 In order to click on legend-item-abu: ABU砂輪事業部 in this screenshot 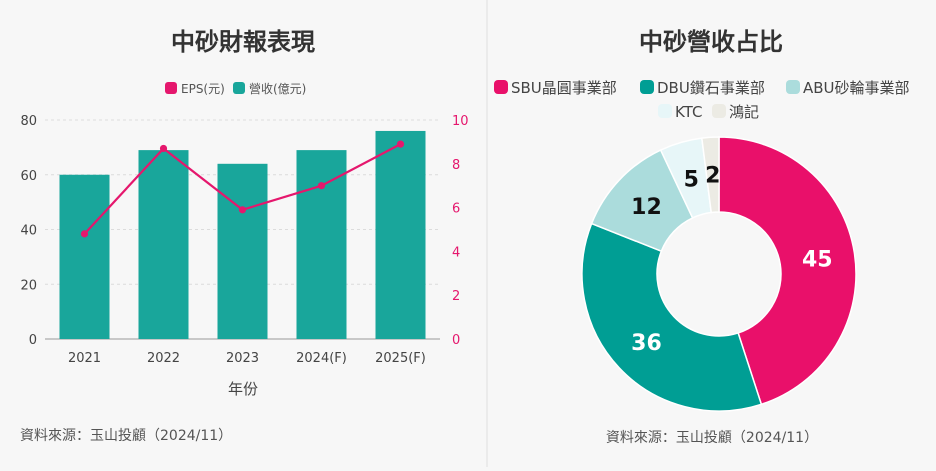, I will do `click(848, 88)`.